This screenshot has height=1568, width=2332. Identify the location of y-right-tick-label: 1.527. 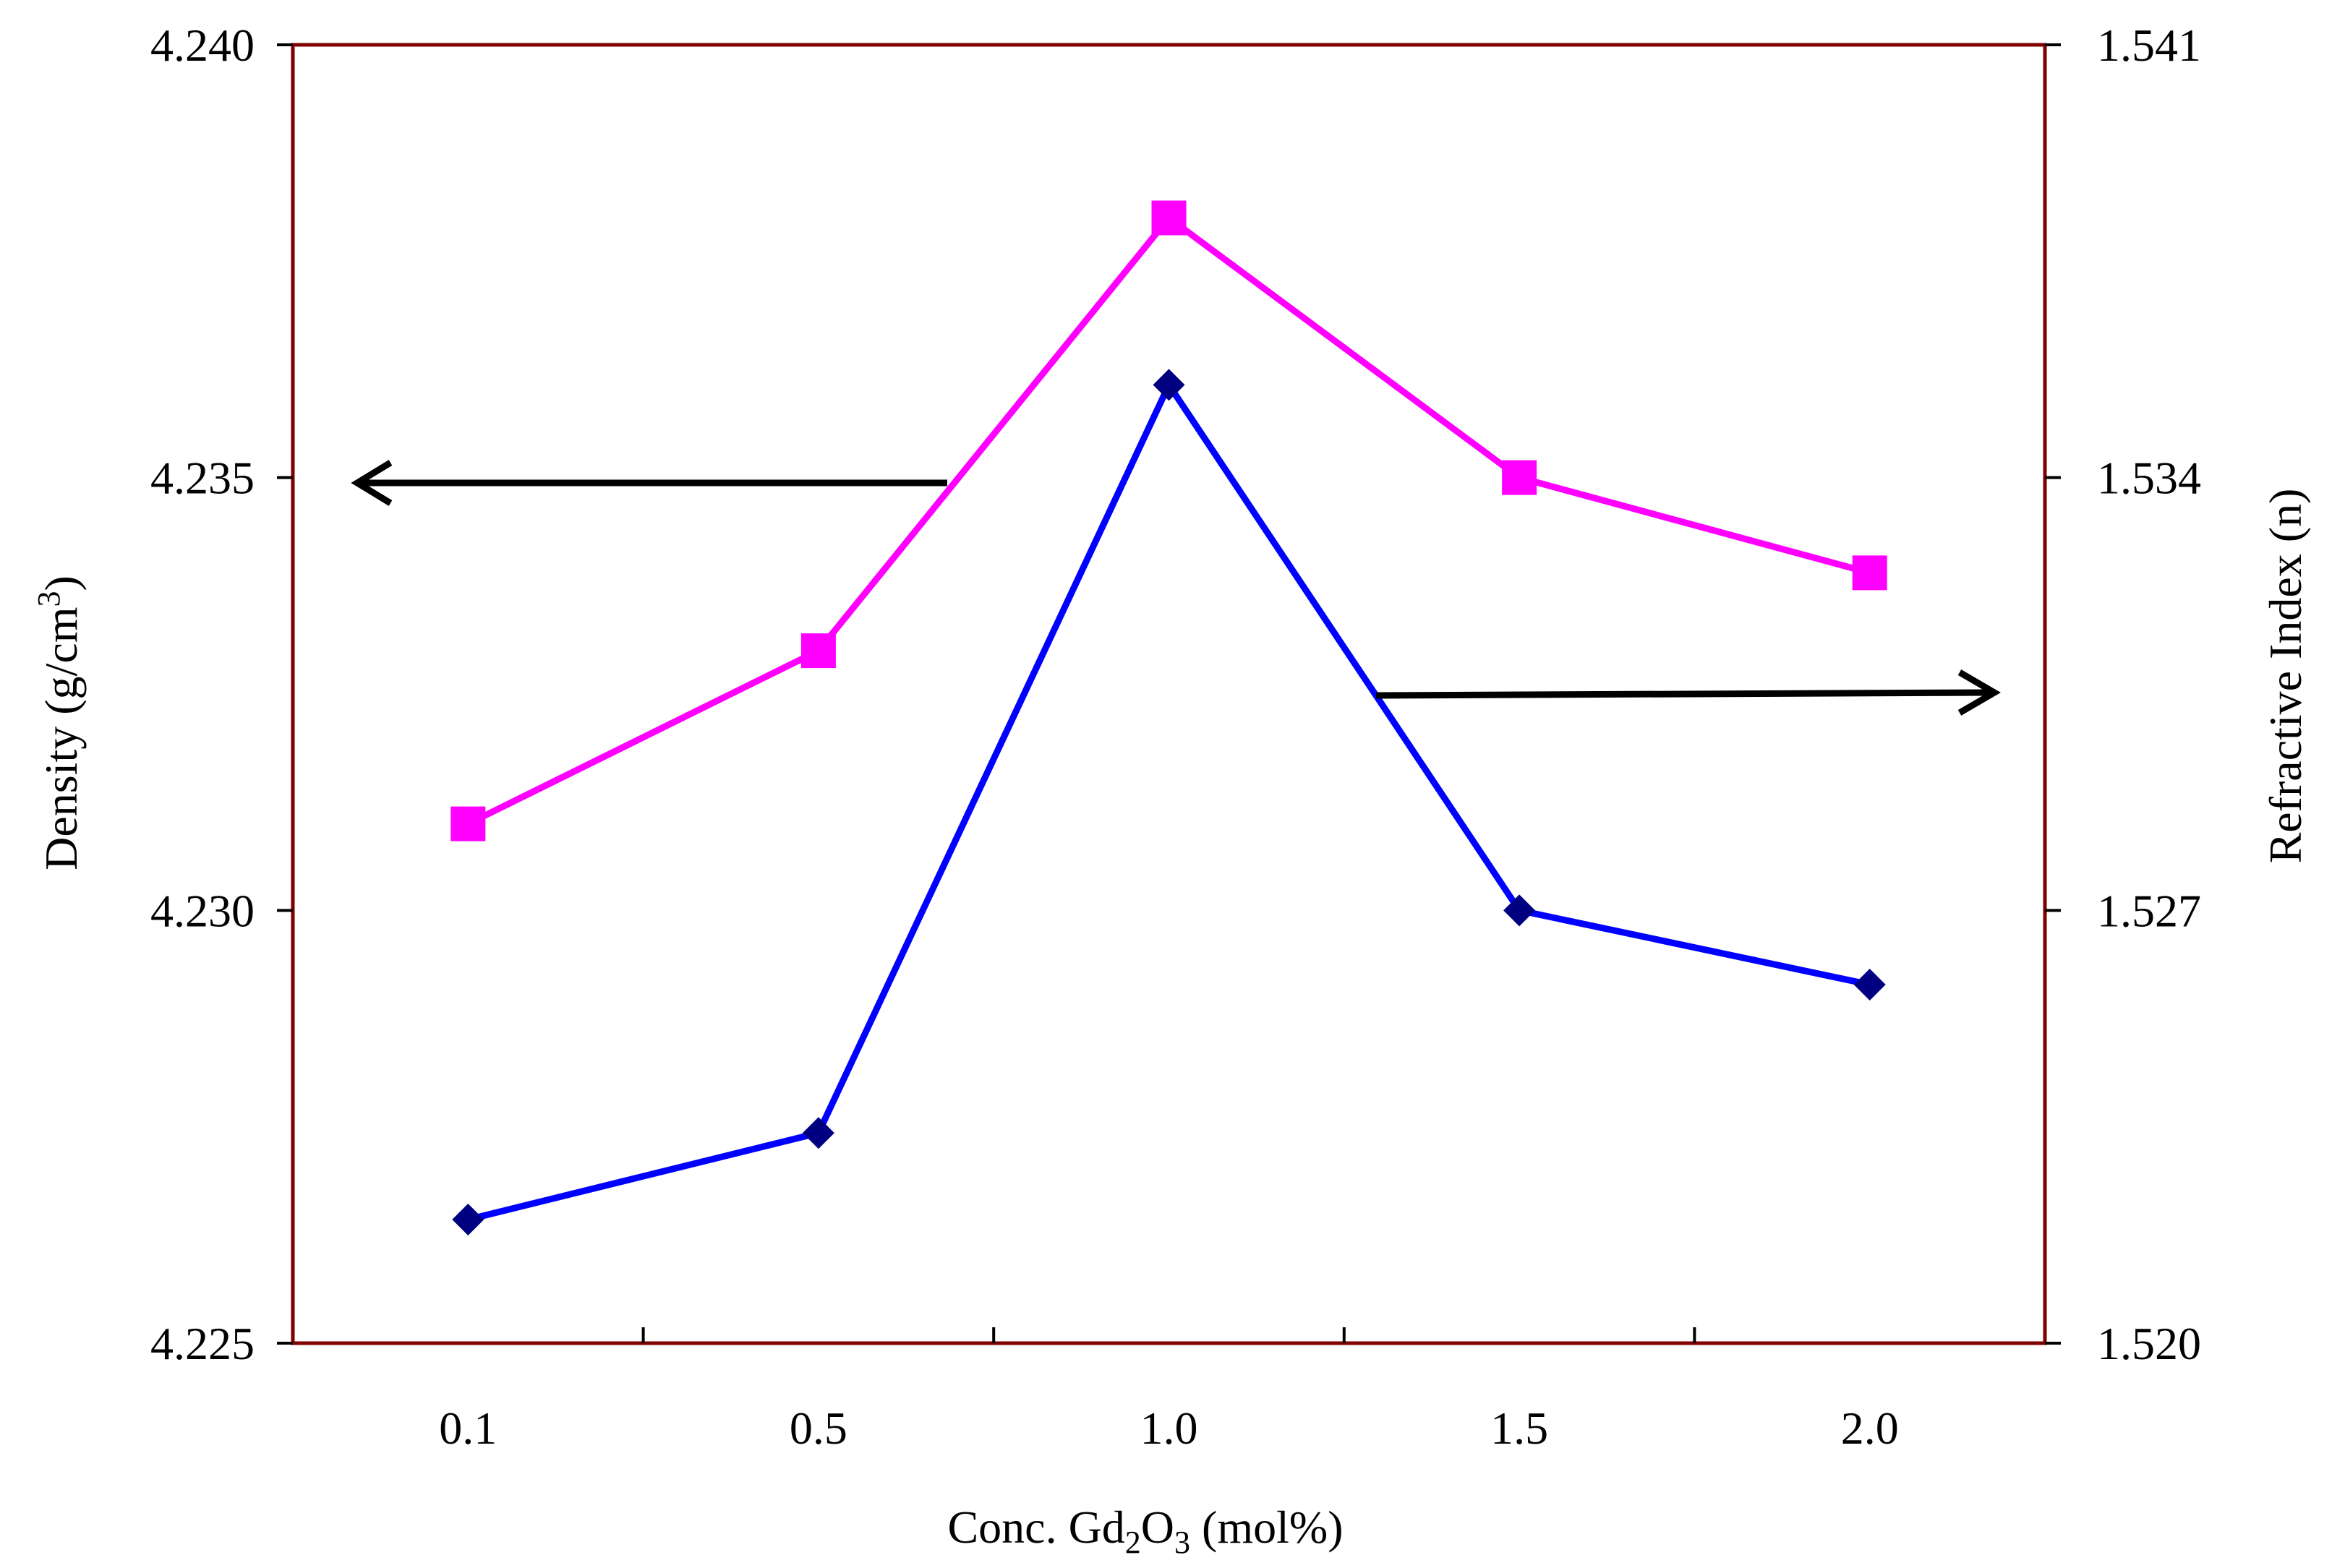
(2149, 910).